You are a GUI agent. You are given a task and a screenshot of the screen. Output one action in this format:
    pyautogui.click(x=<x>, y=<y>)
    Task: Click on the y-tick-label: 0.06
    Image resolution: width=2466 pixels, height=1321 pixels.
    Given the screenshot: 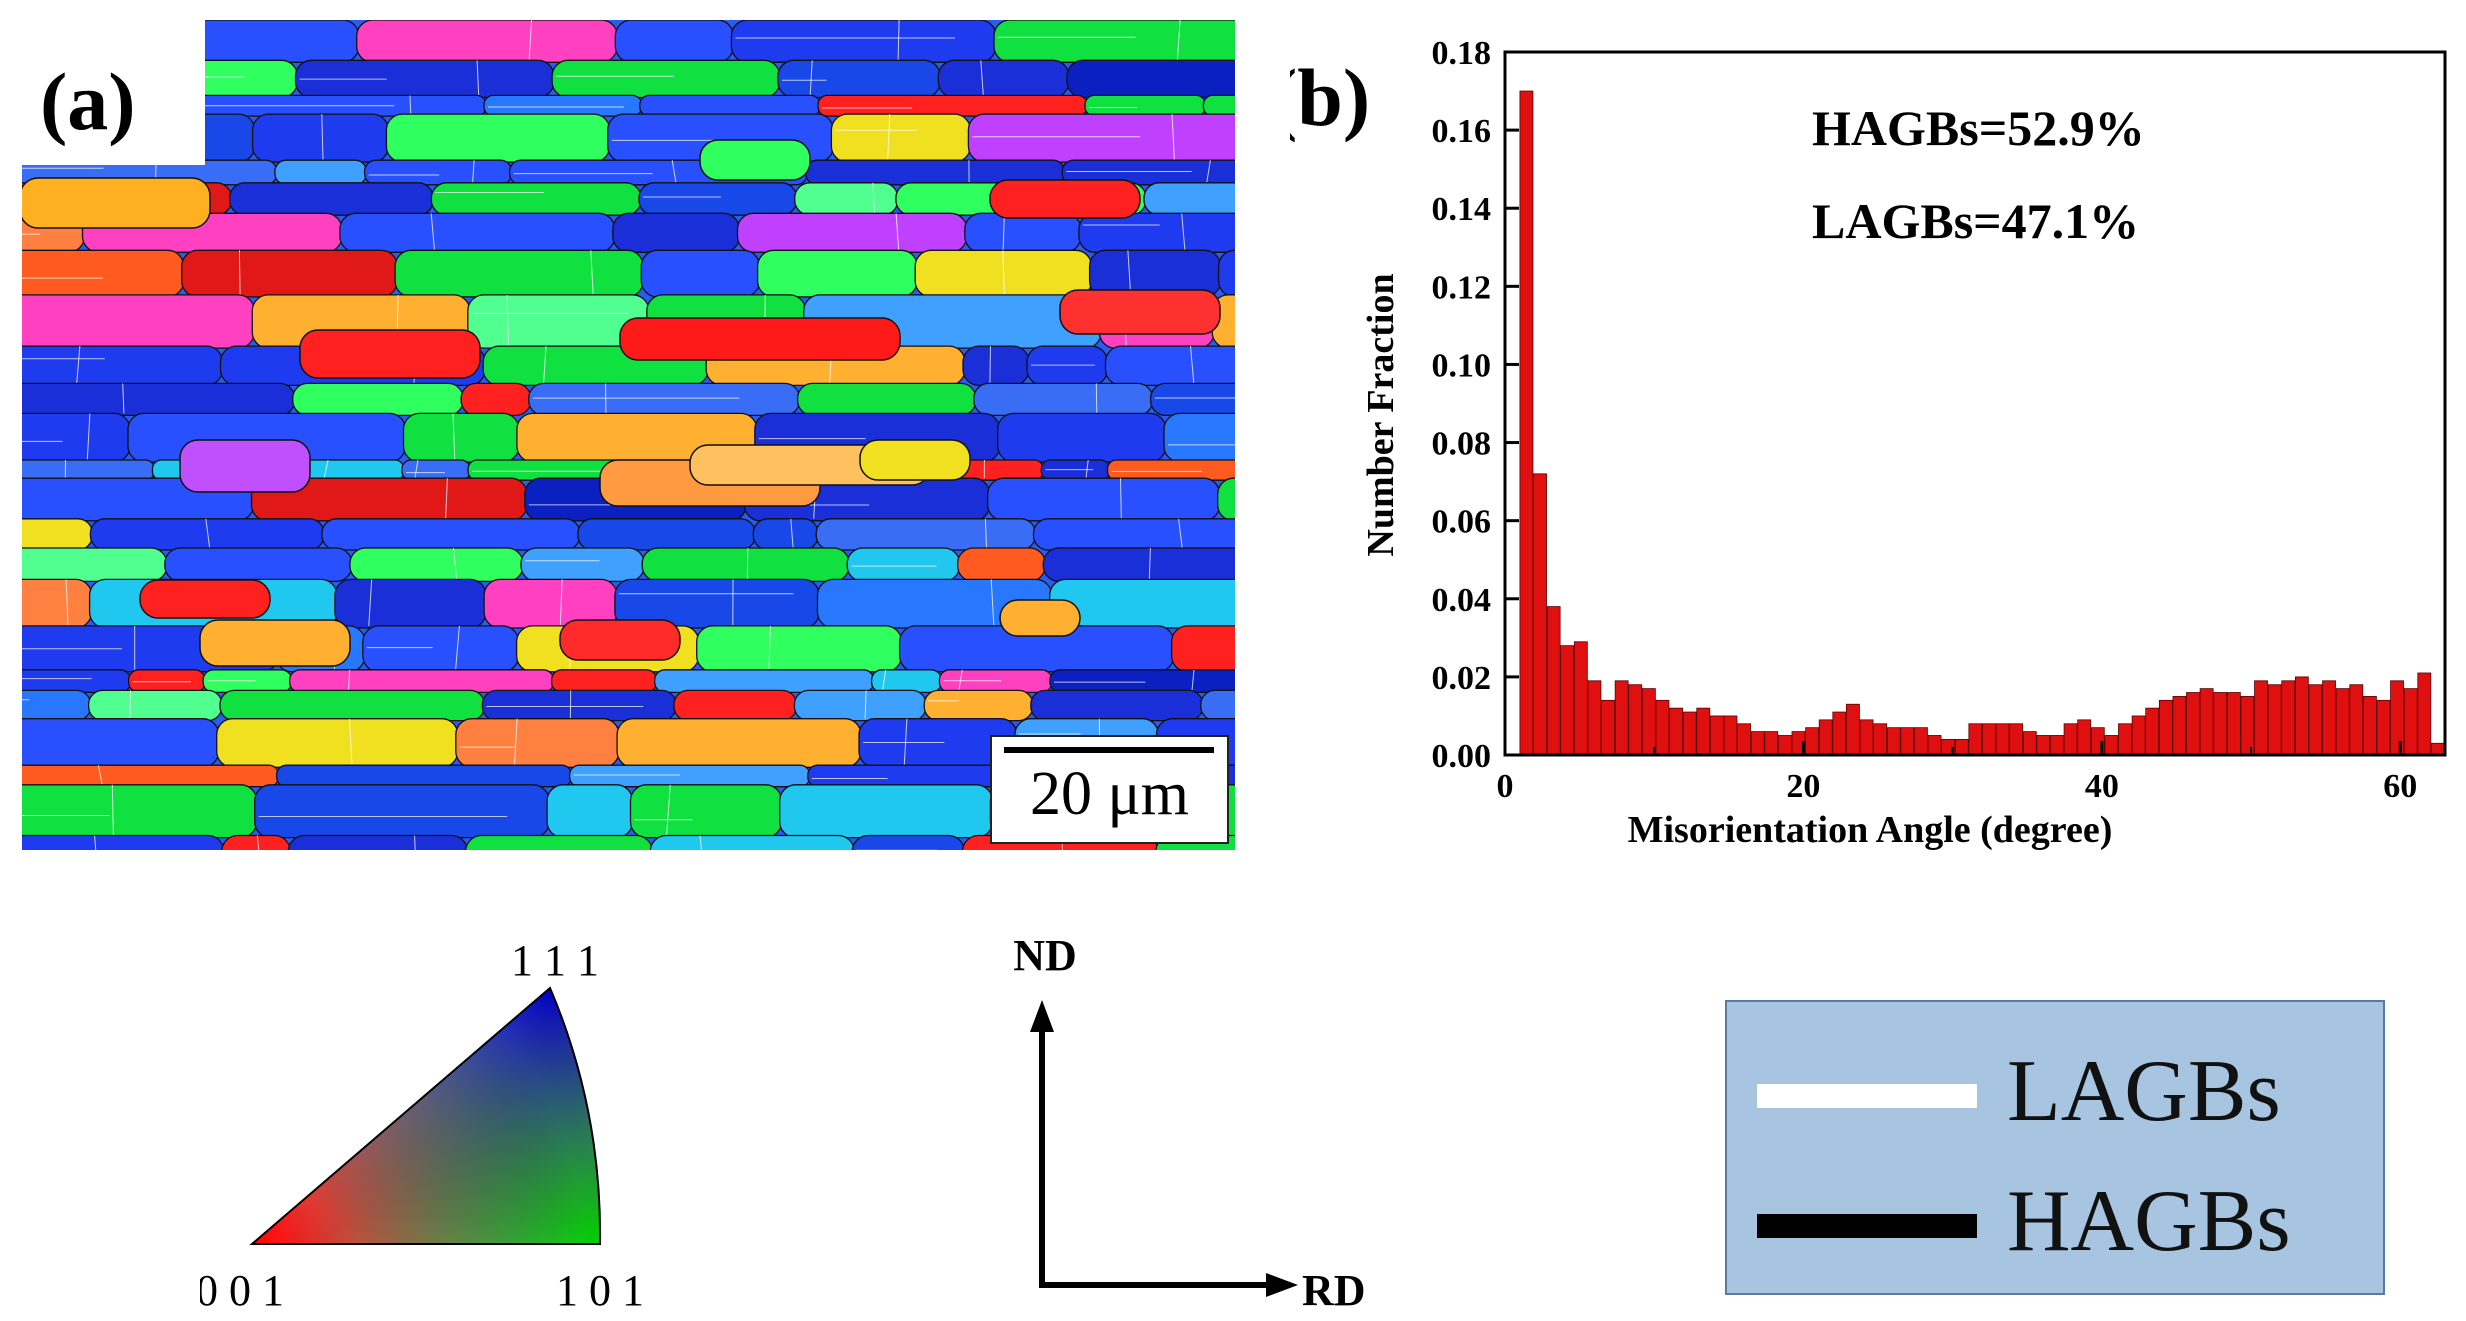 What is the action you would take?
    pyautogui.click(x=1462, y=522)
    